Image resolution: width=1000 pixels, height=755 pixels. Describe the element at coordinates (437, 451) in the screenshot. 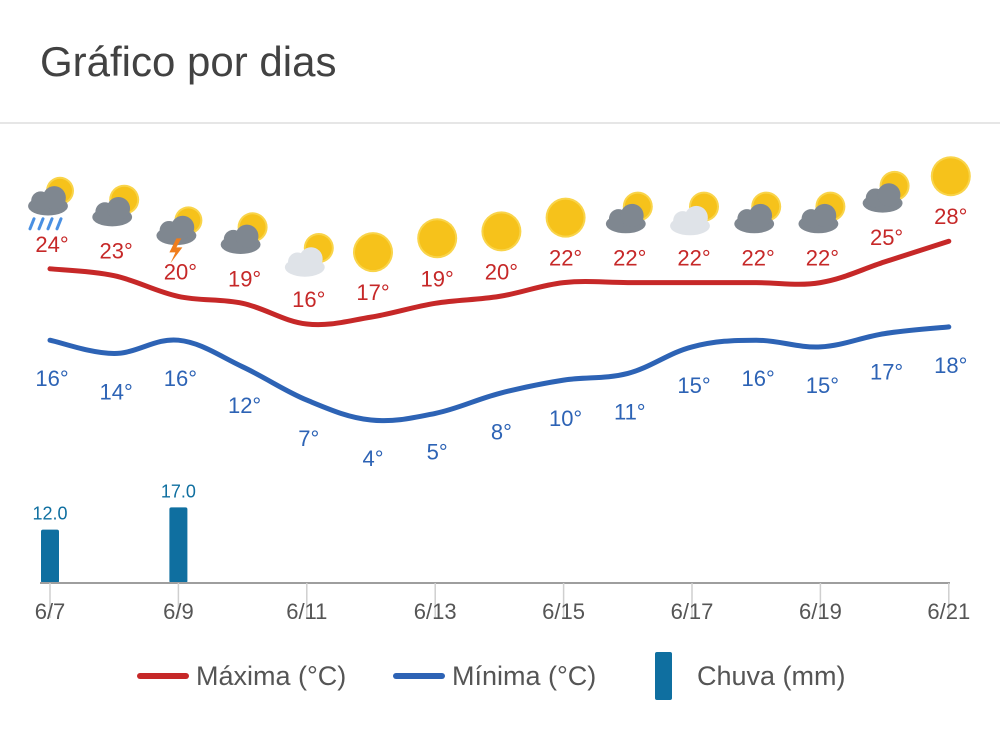

I see `min-label: 5°` at that location.